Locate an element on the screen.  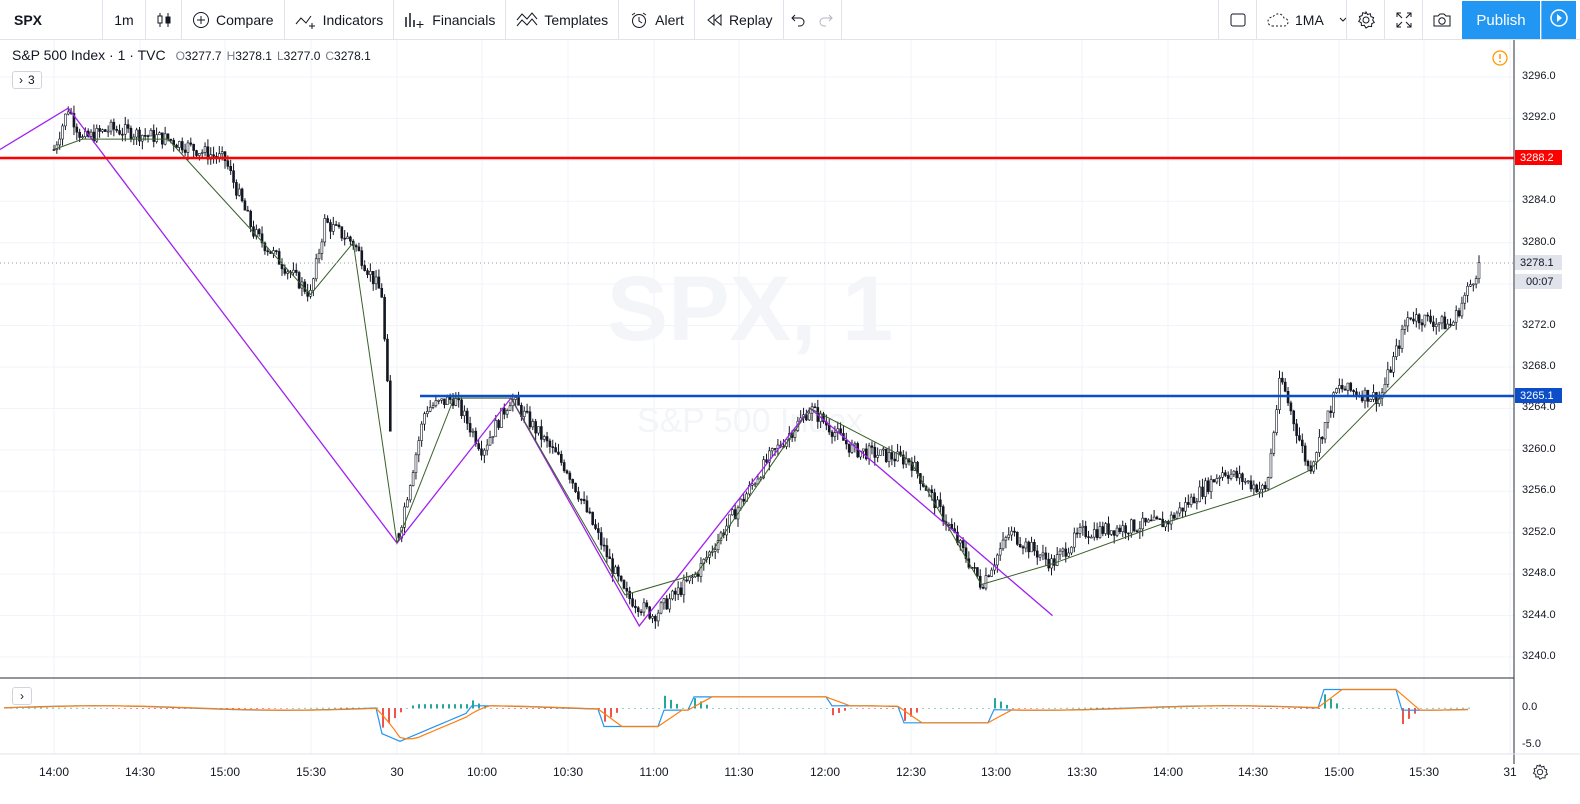
price-axis-label: 3268.0 is located at coordinates (1539, 366).